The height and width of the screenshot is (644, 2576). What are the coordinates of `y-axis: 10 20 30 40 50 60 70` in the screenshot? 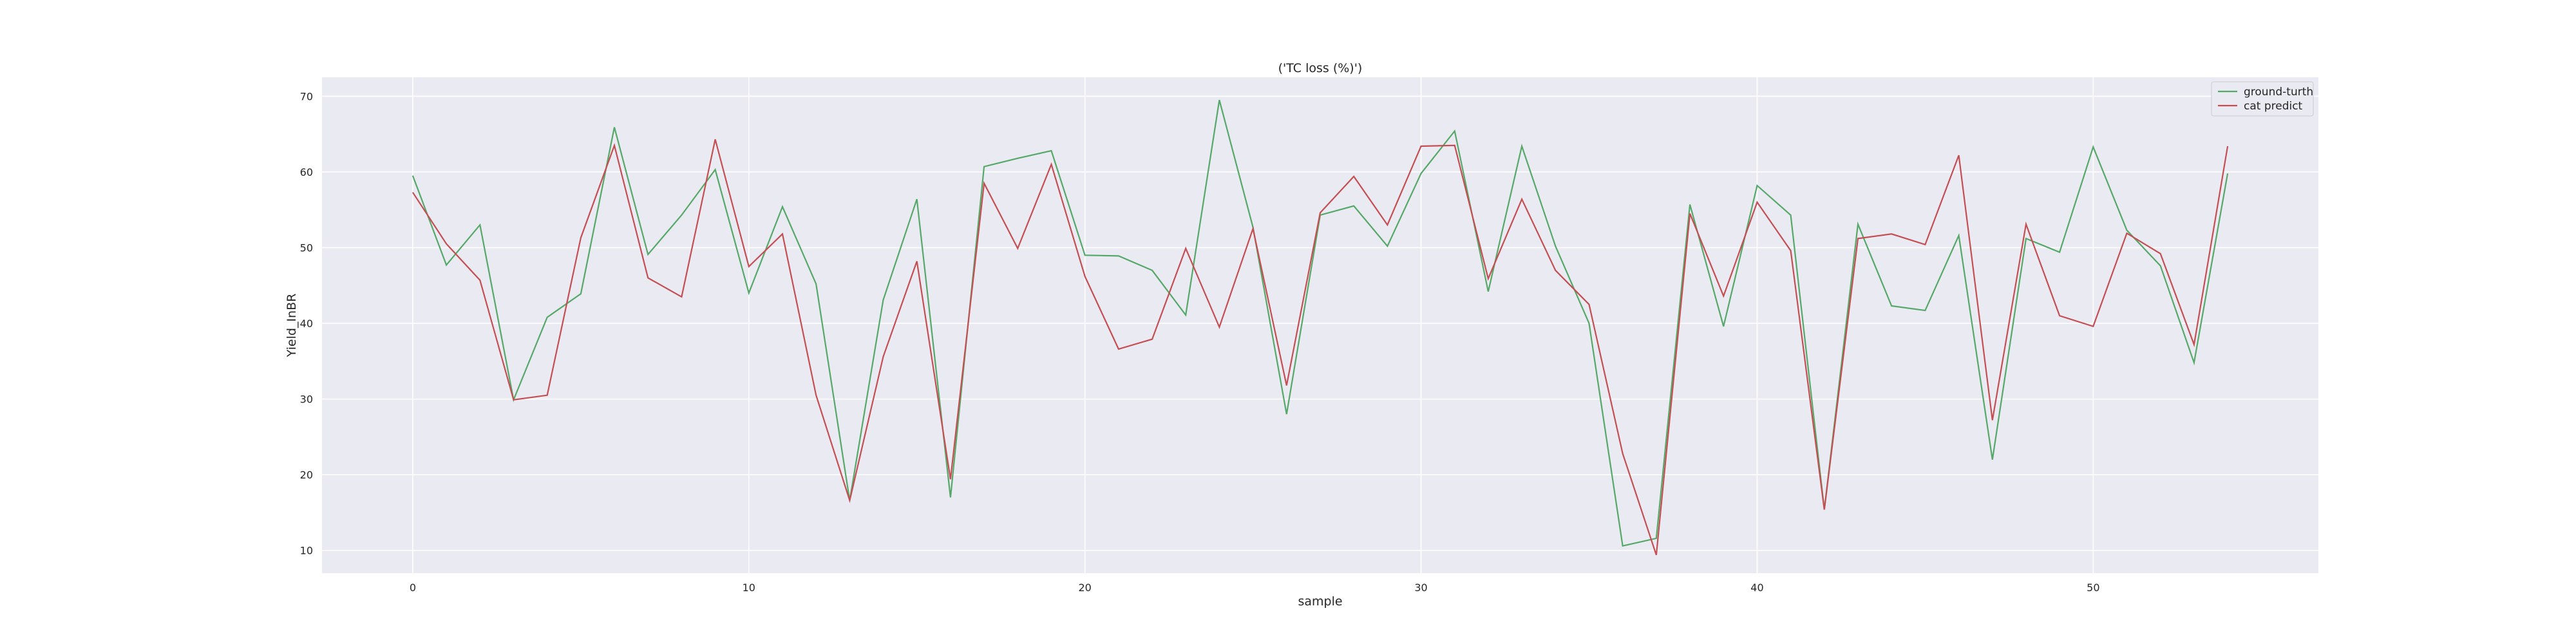 It's located at (306, 323).